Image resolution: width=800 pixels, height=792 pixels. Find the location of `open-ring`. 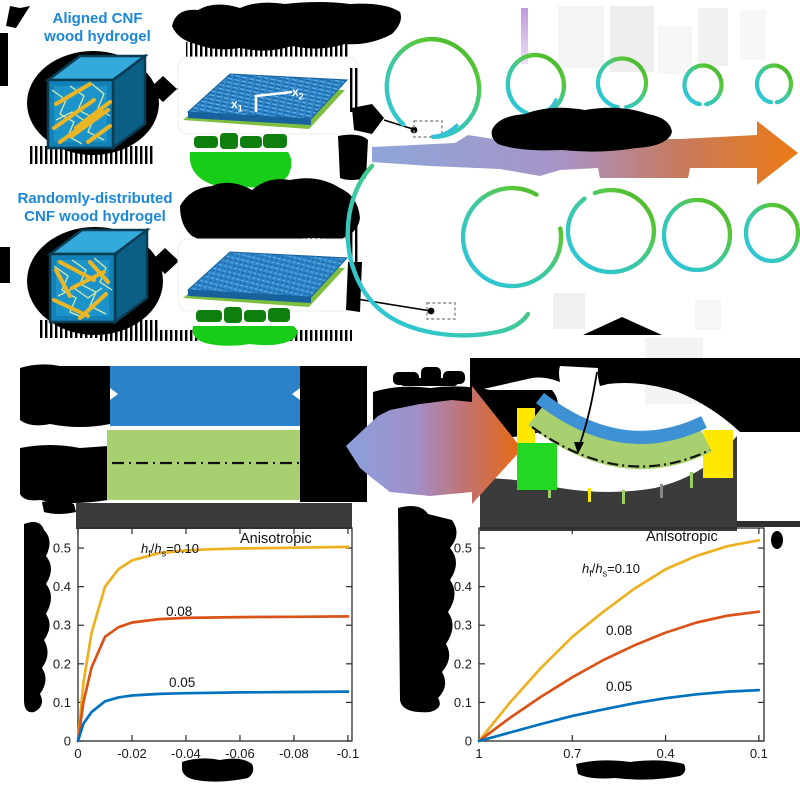

open-ring is located at coordinates (512, 237).